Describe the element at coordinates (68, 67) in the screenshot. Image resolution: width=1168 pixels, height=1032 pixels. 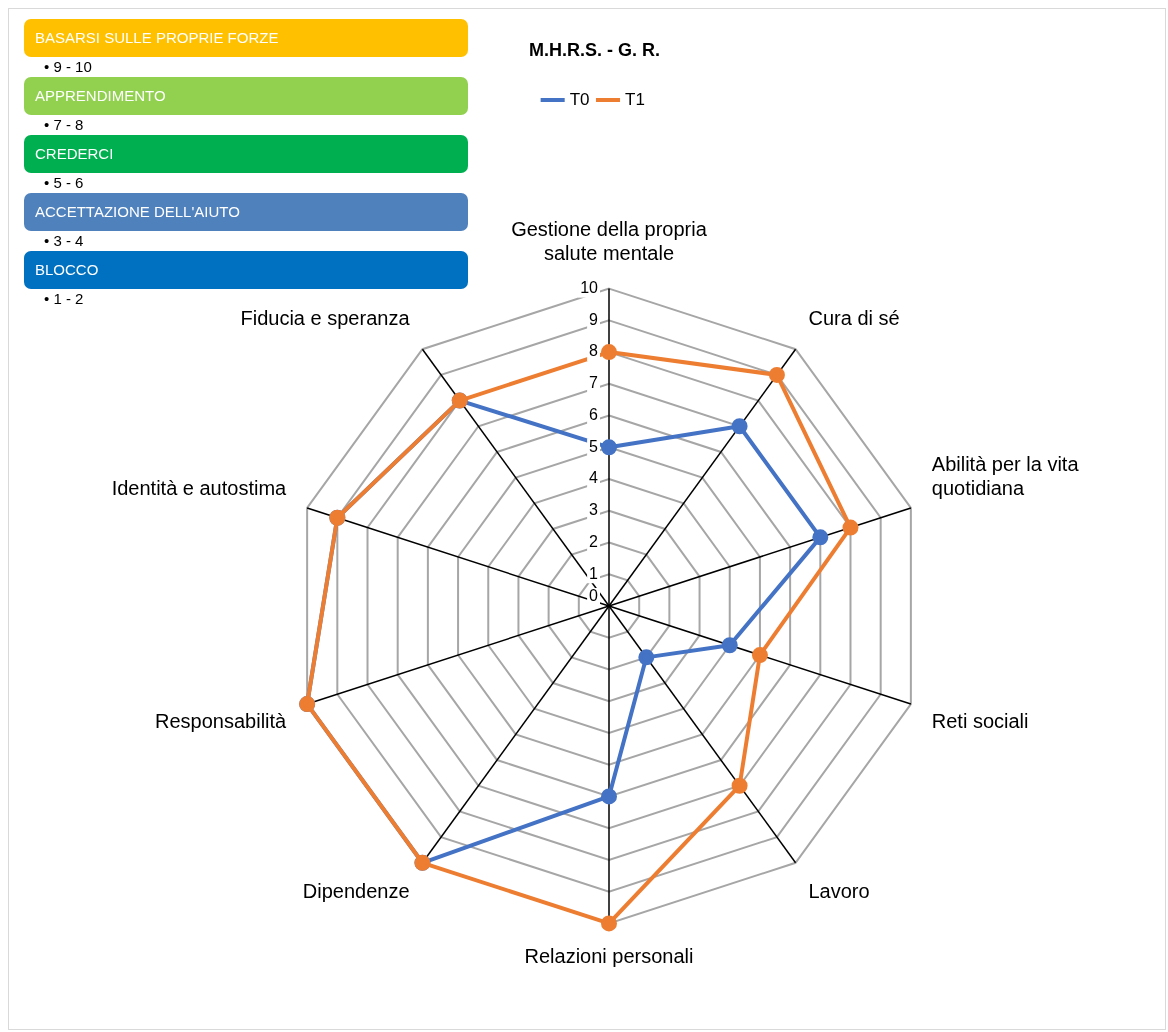
I see `text: • 9 - 10` at that location.